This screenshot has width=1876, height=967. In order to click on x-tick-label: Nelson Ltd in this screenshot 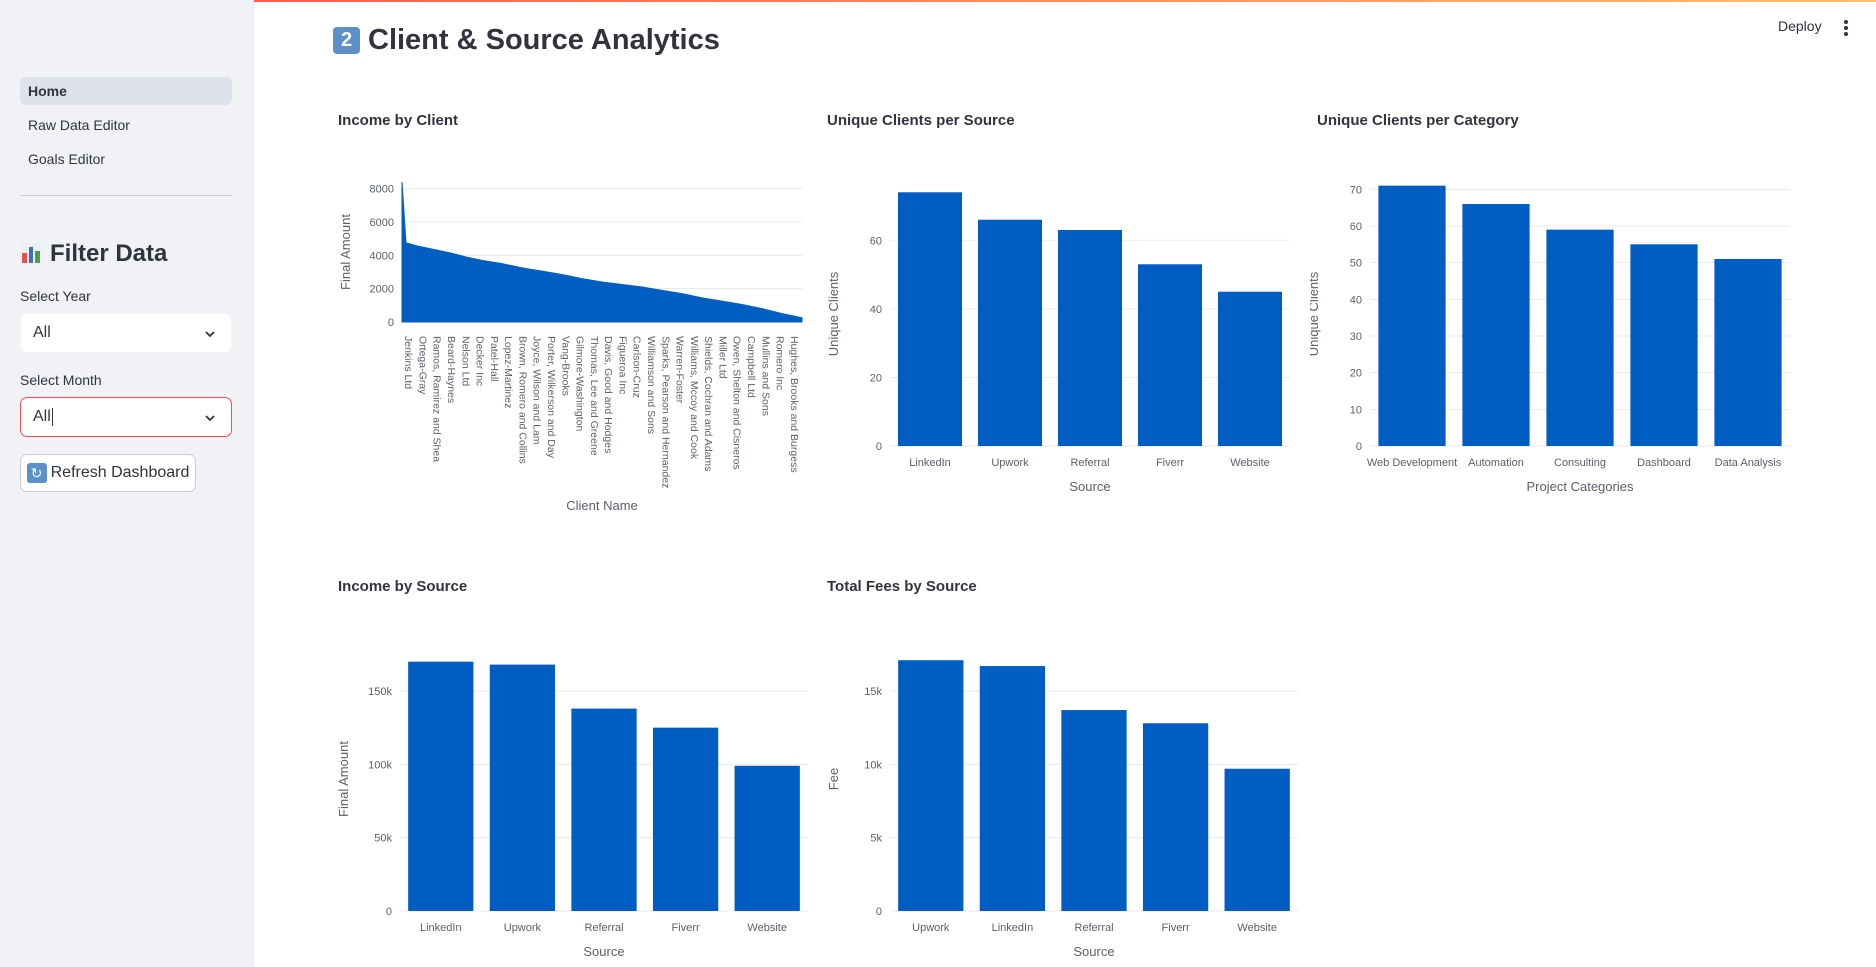, I will do `click(465, 361)`.